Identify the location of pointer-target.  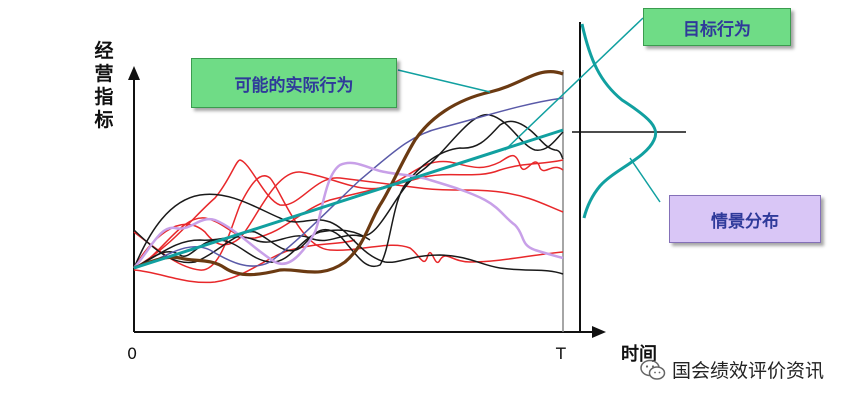
(574, 84).